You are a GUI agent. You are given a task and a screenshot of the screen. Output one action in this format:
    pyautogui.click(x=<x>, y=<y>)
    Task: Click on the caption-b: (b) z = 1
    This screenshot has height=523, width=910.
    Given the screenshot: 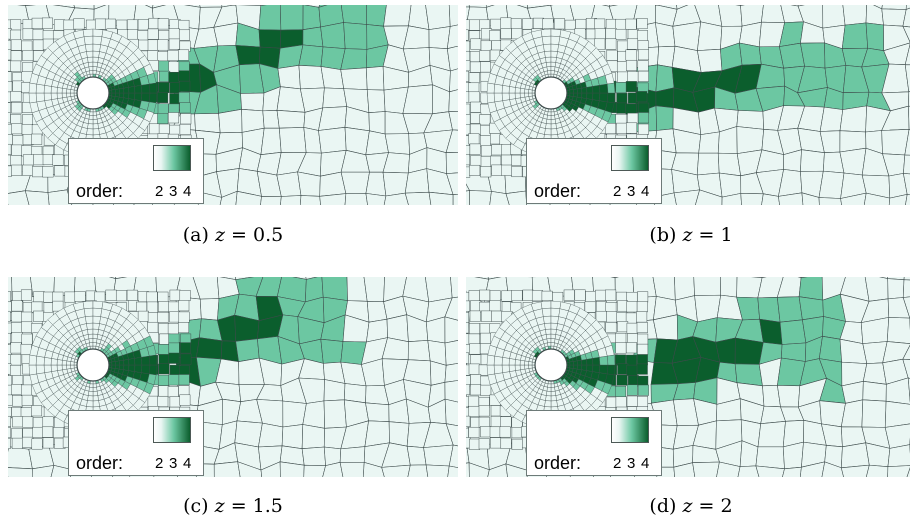 What is the action you would take?
    pyautogui.click(x=688, y=235)
    